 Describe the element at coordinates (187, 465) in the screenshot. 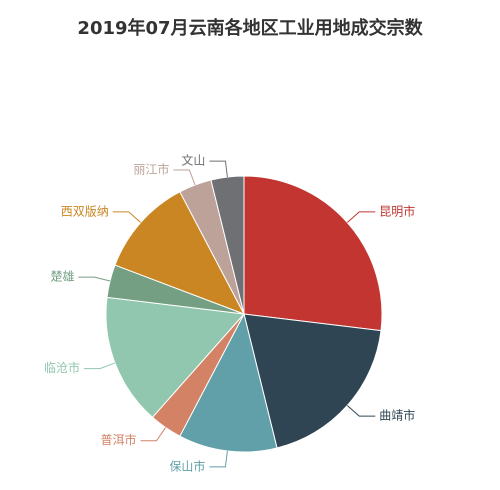

I see `pie-slice-label: 保山市` at that location.